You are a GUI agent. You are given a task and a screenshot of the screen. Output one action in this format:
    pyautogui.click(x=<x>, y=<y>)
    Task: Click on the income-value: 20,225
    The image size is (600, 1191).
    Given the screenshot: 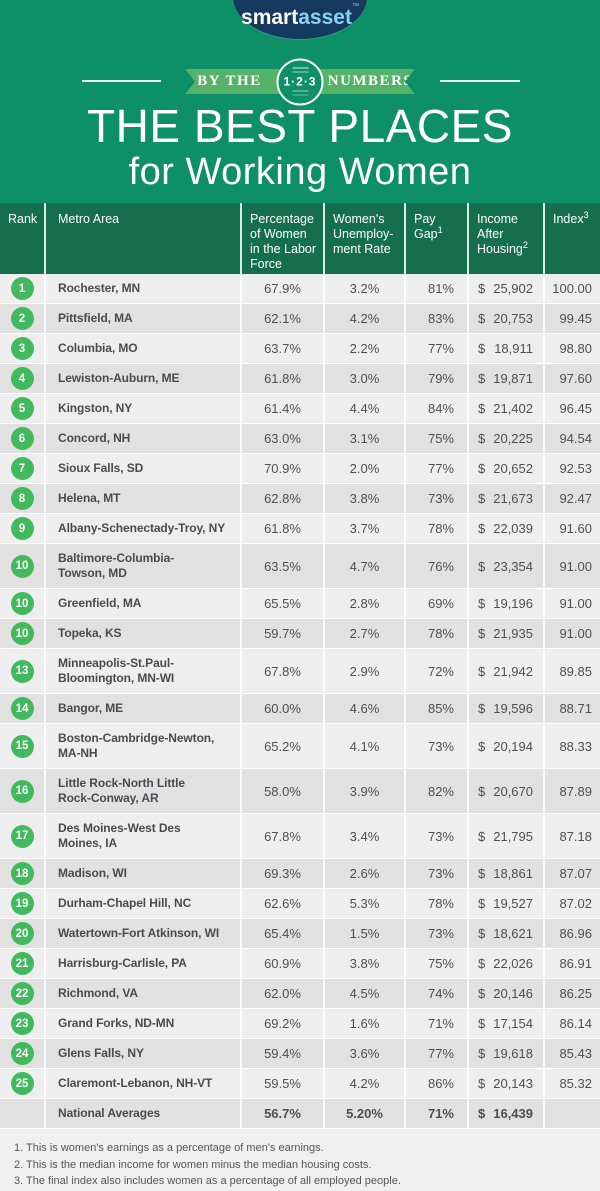 What is the action you would take?
    pyautogui.click(x=513, y=438)
    